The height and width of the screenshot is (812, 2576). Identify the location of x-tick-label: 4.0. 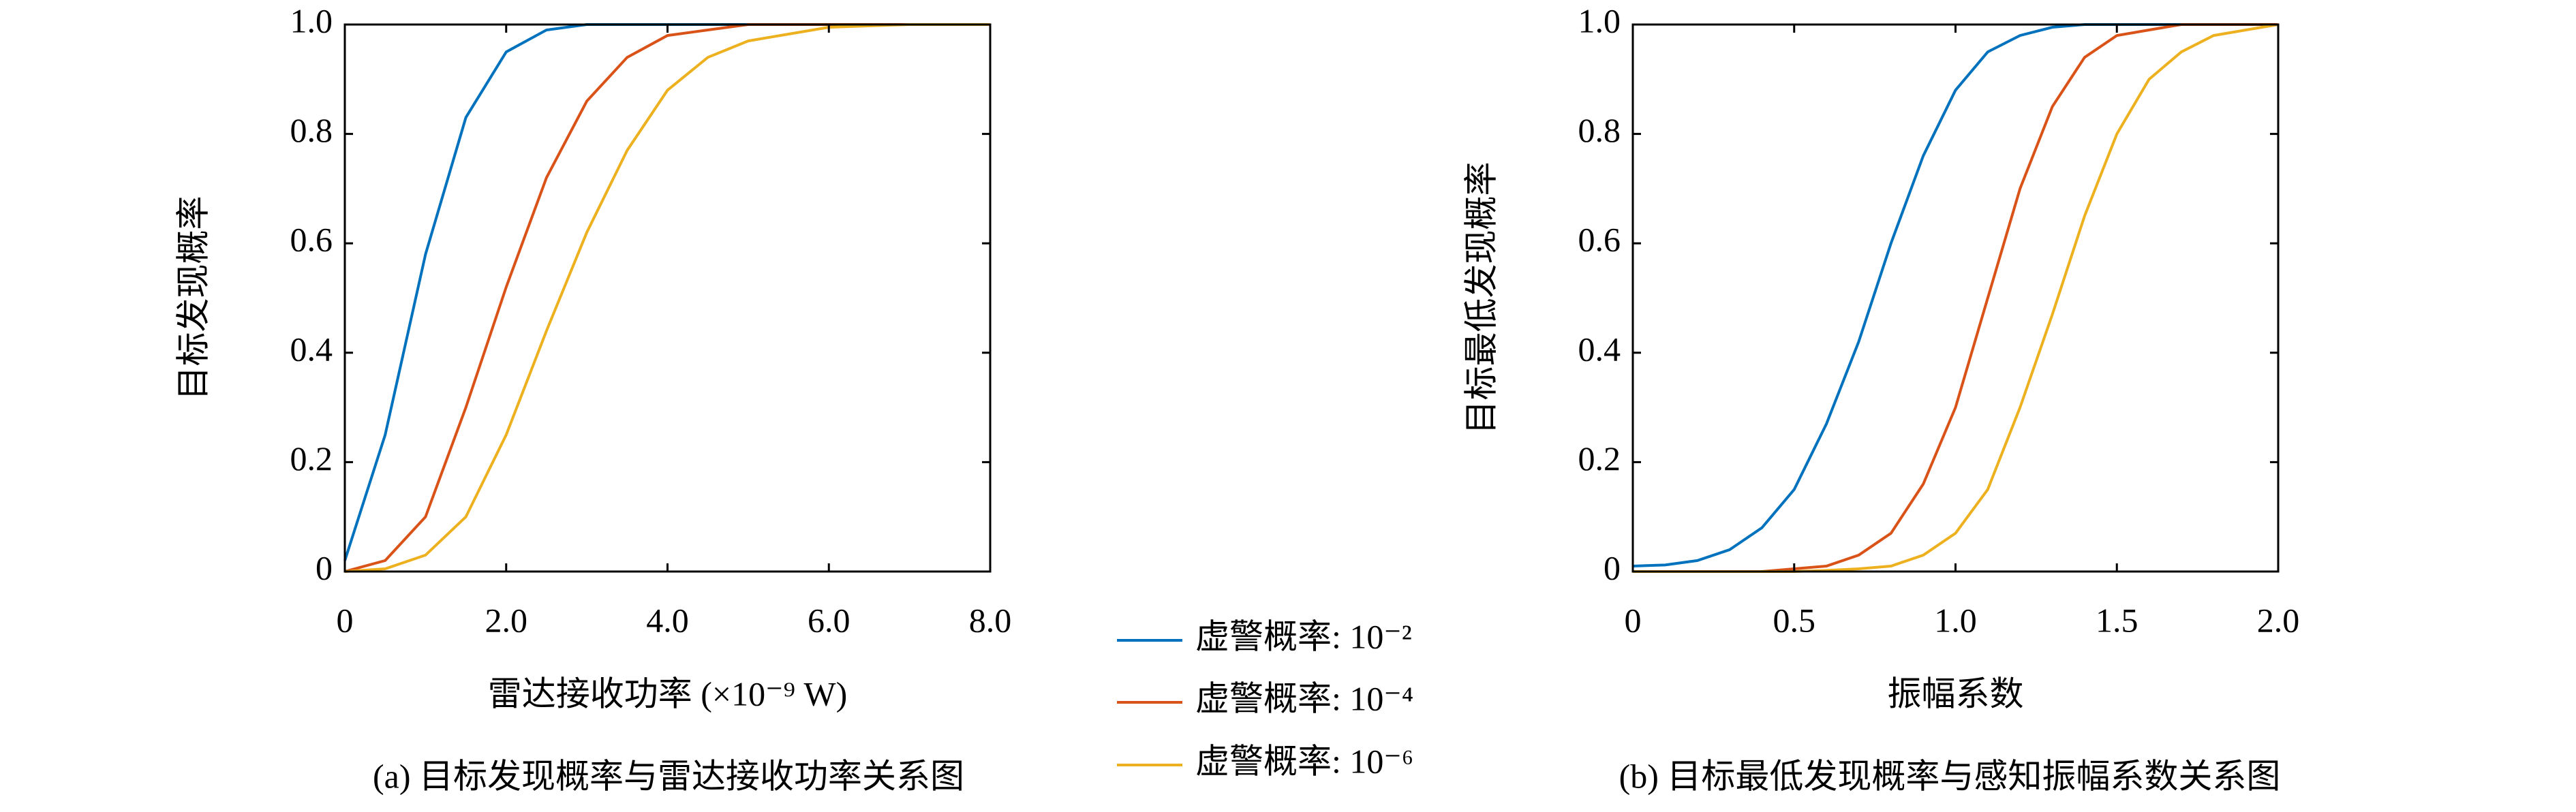
(667, 620).